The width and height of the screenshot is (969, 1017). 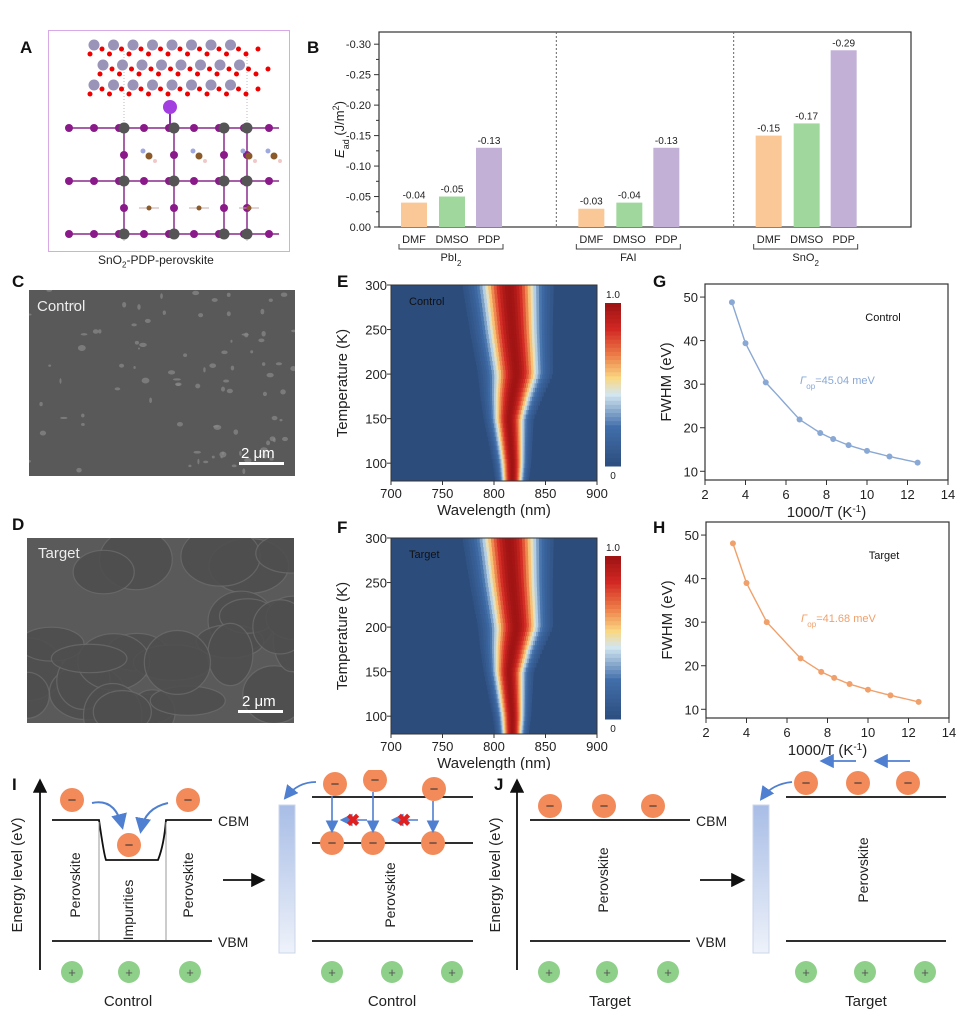 I want to click on hydrogen-atom, so click(x=255, y=161).